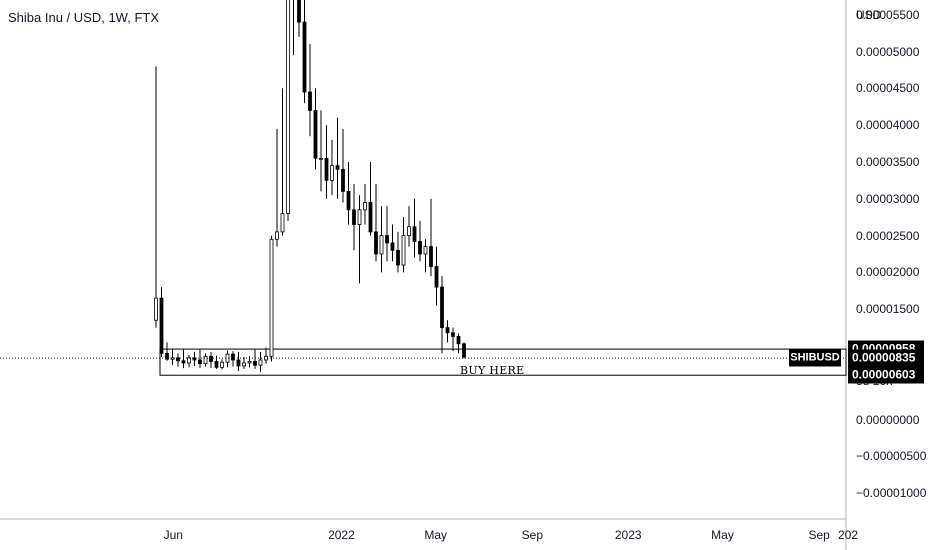 This screenshot has height=550, width=932. What do you see at coordinates (869, 15) in the screenshot?
I see `price-axis-unit: USD` at bounding box center [869, 15].